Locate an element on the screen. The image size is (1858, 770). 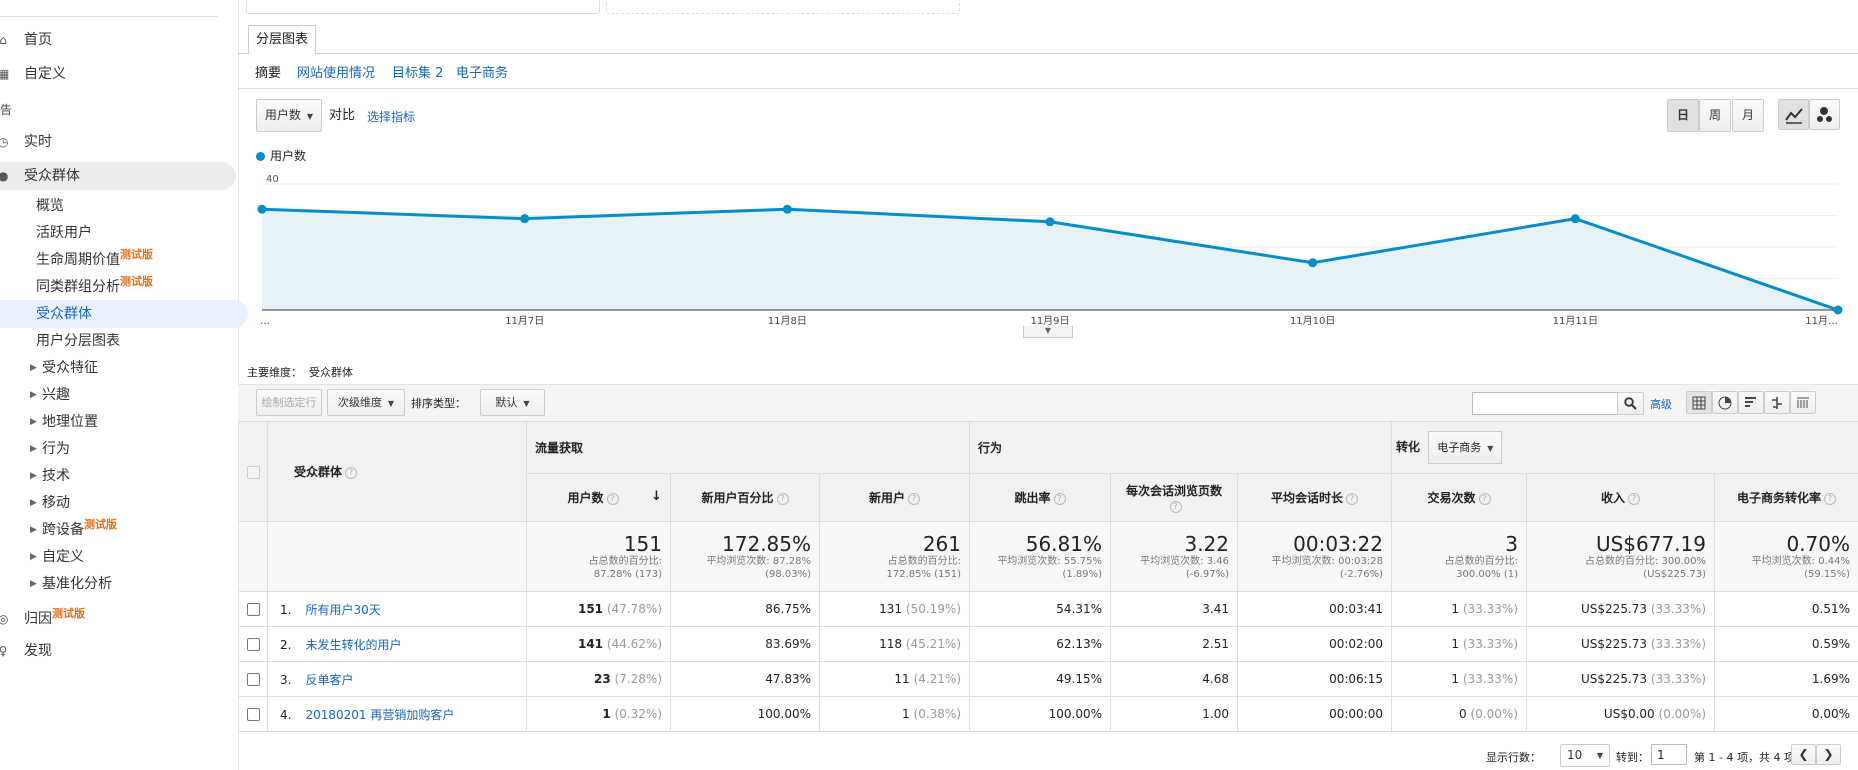
subtab-site-usage: 网站使用情况 is located at coordinates (336, 73).